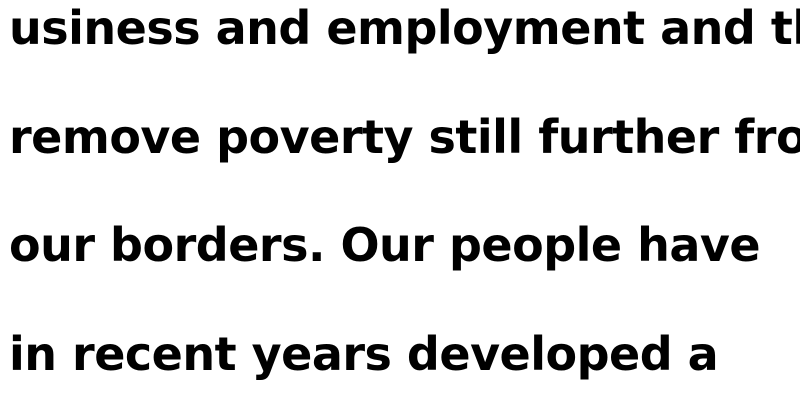  What do you see at coordinates (364, 354) in the screenshot?
I see `text-line-4: in recent years developed a` at bounding box center [364, 354].